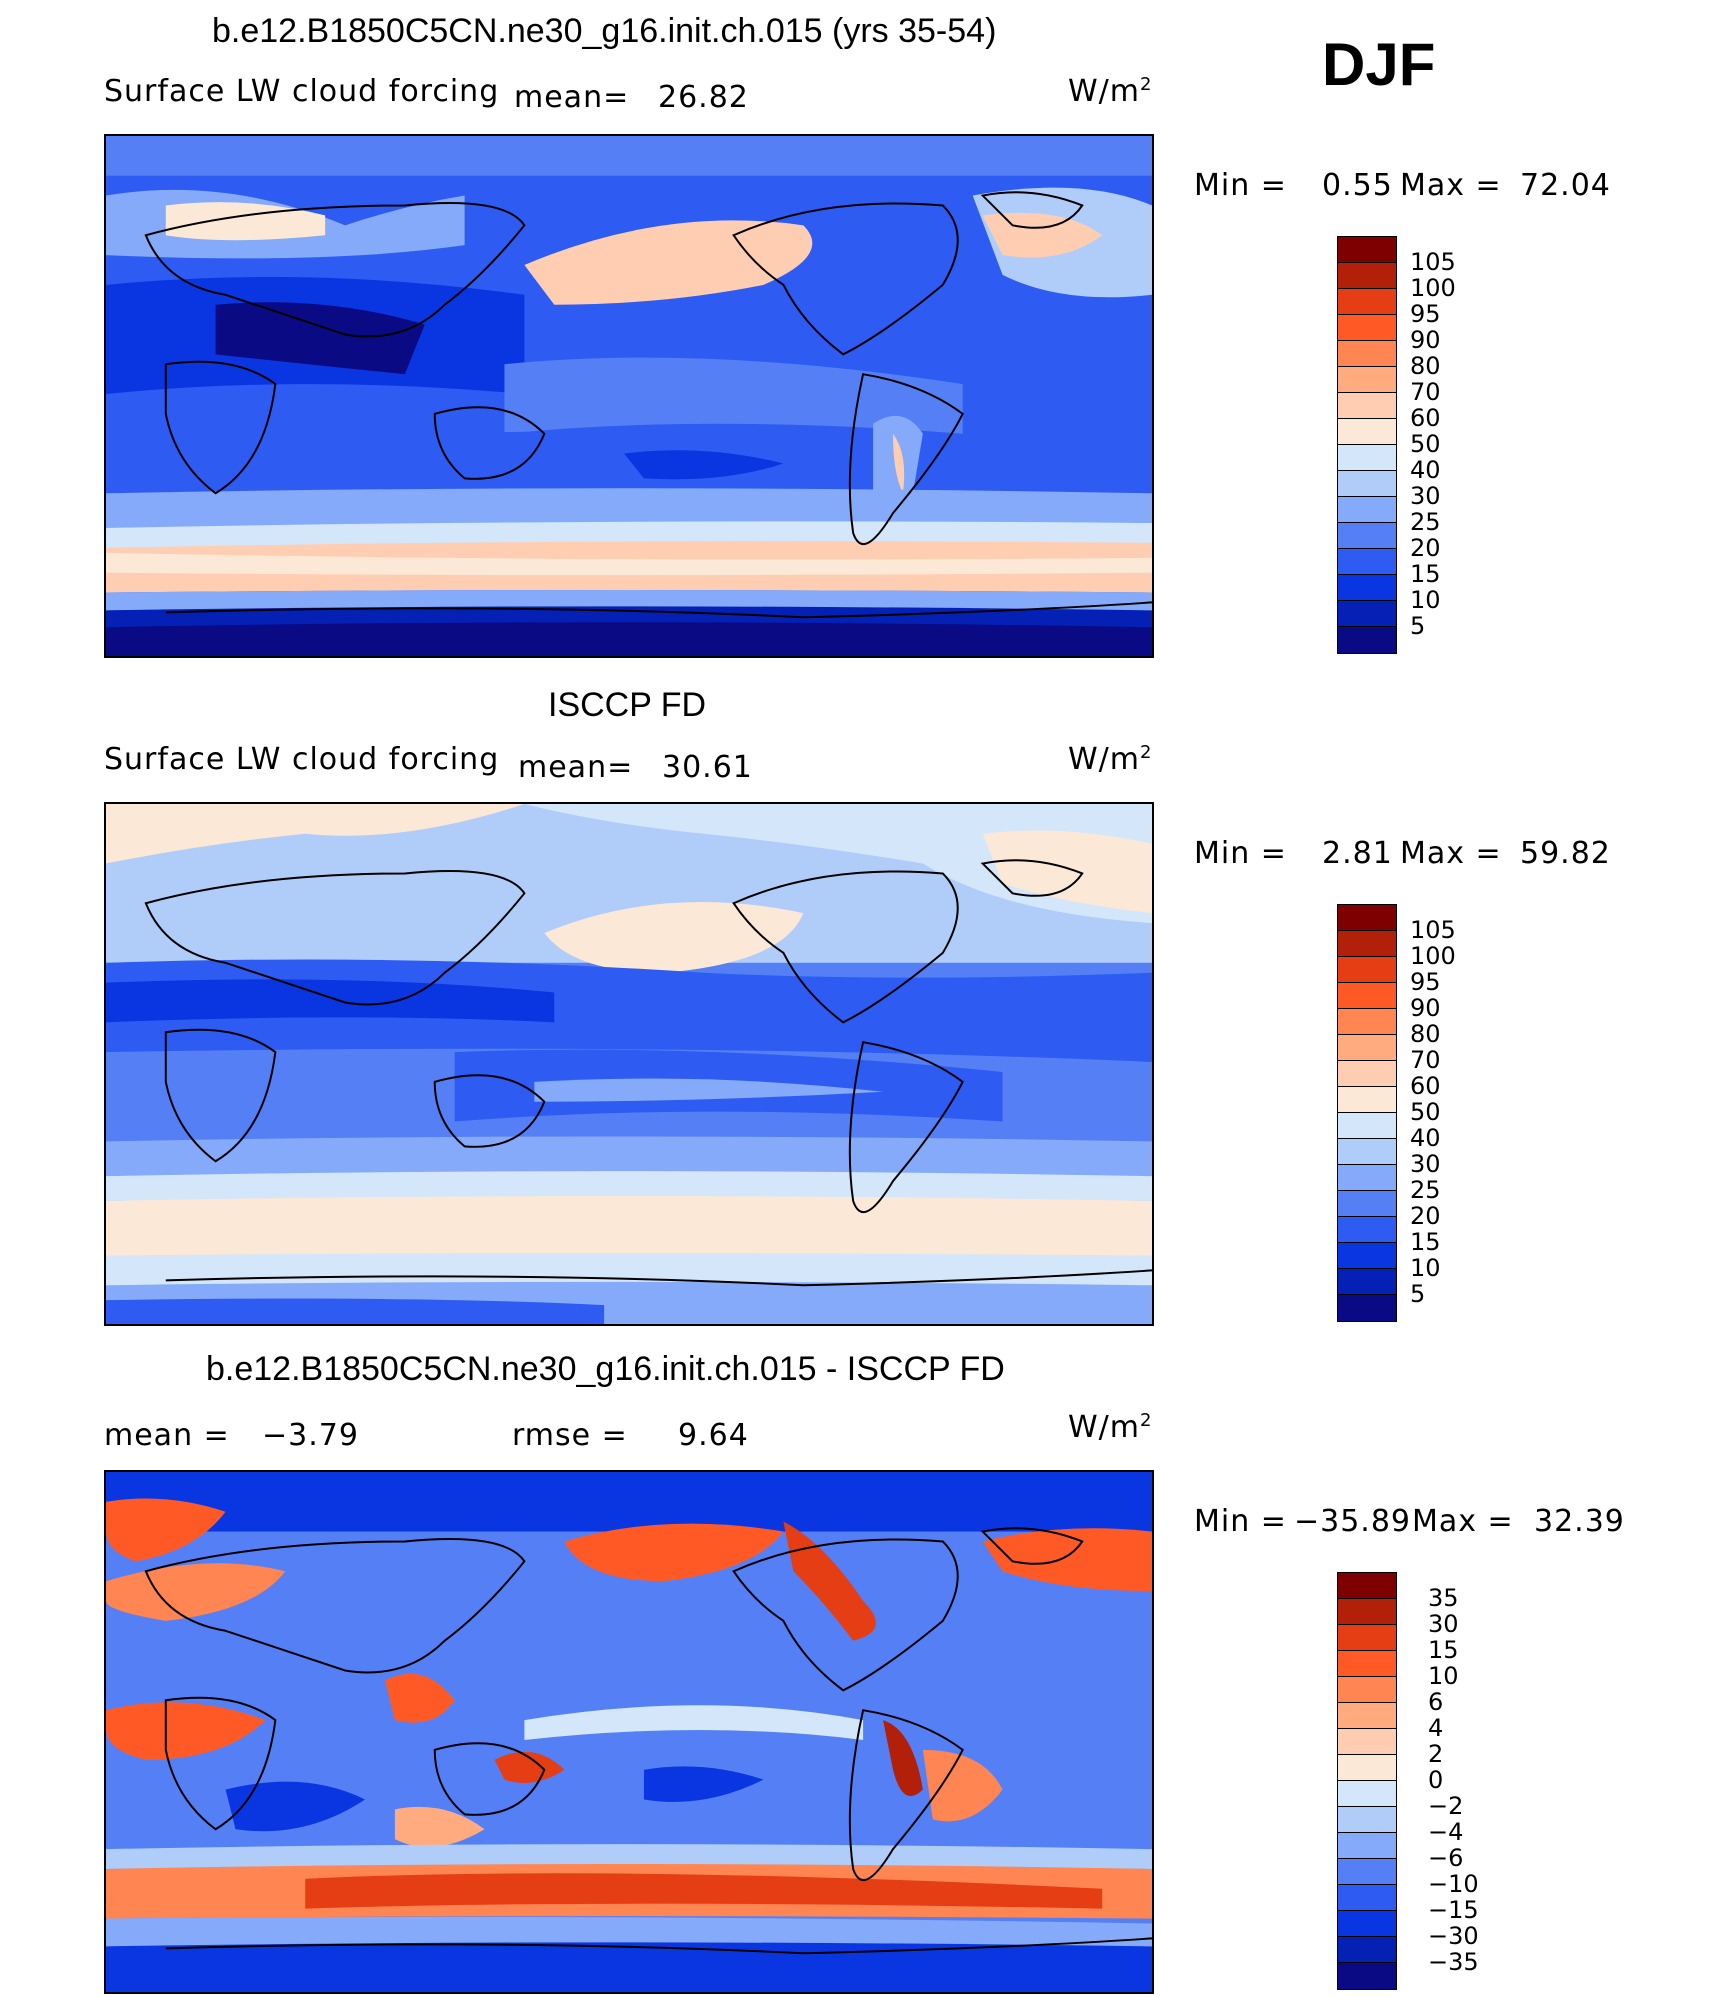 The height and width of the screenshot is (1997, 1710). I want to click on panel3-units: W/m2, so click(1110, 1427).